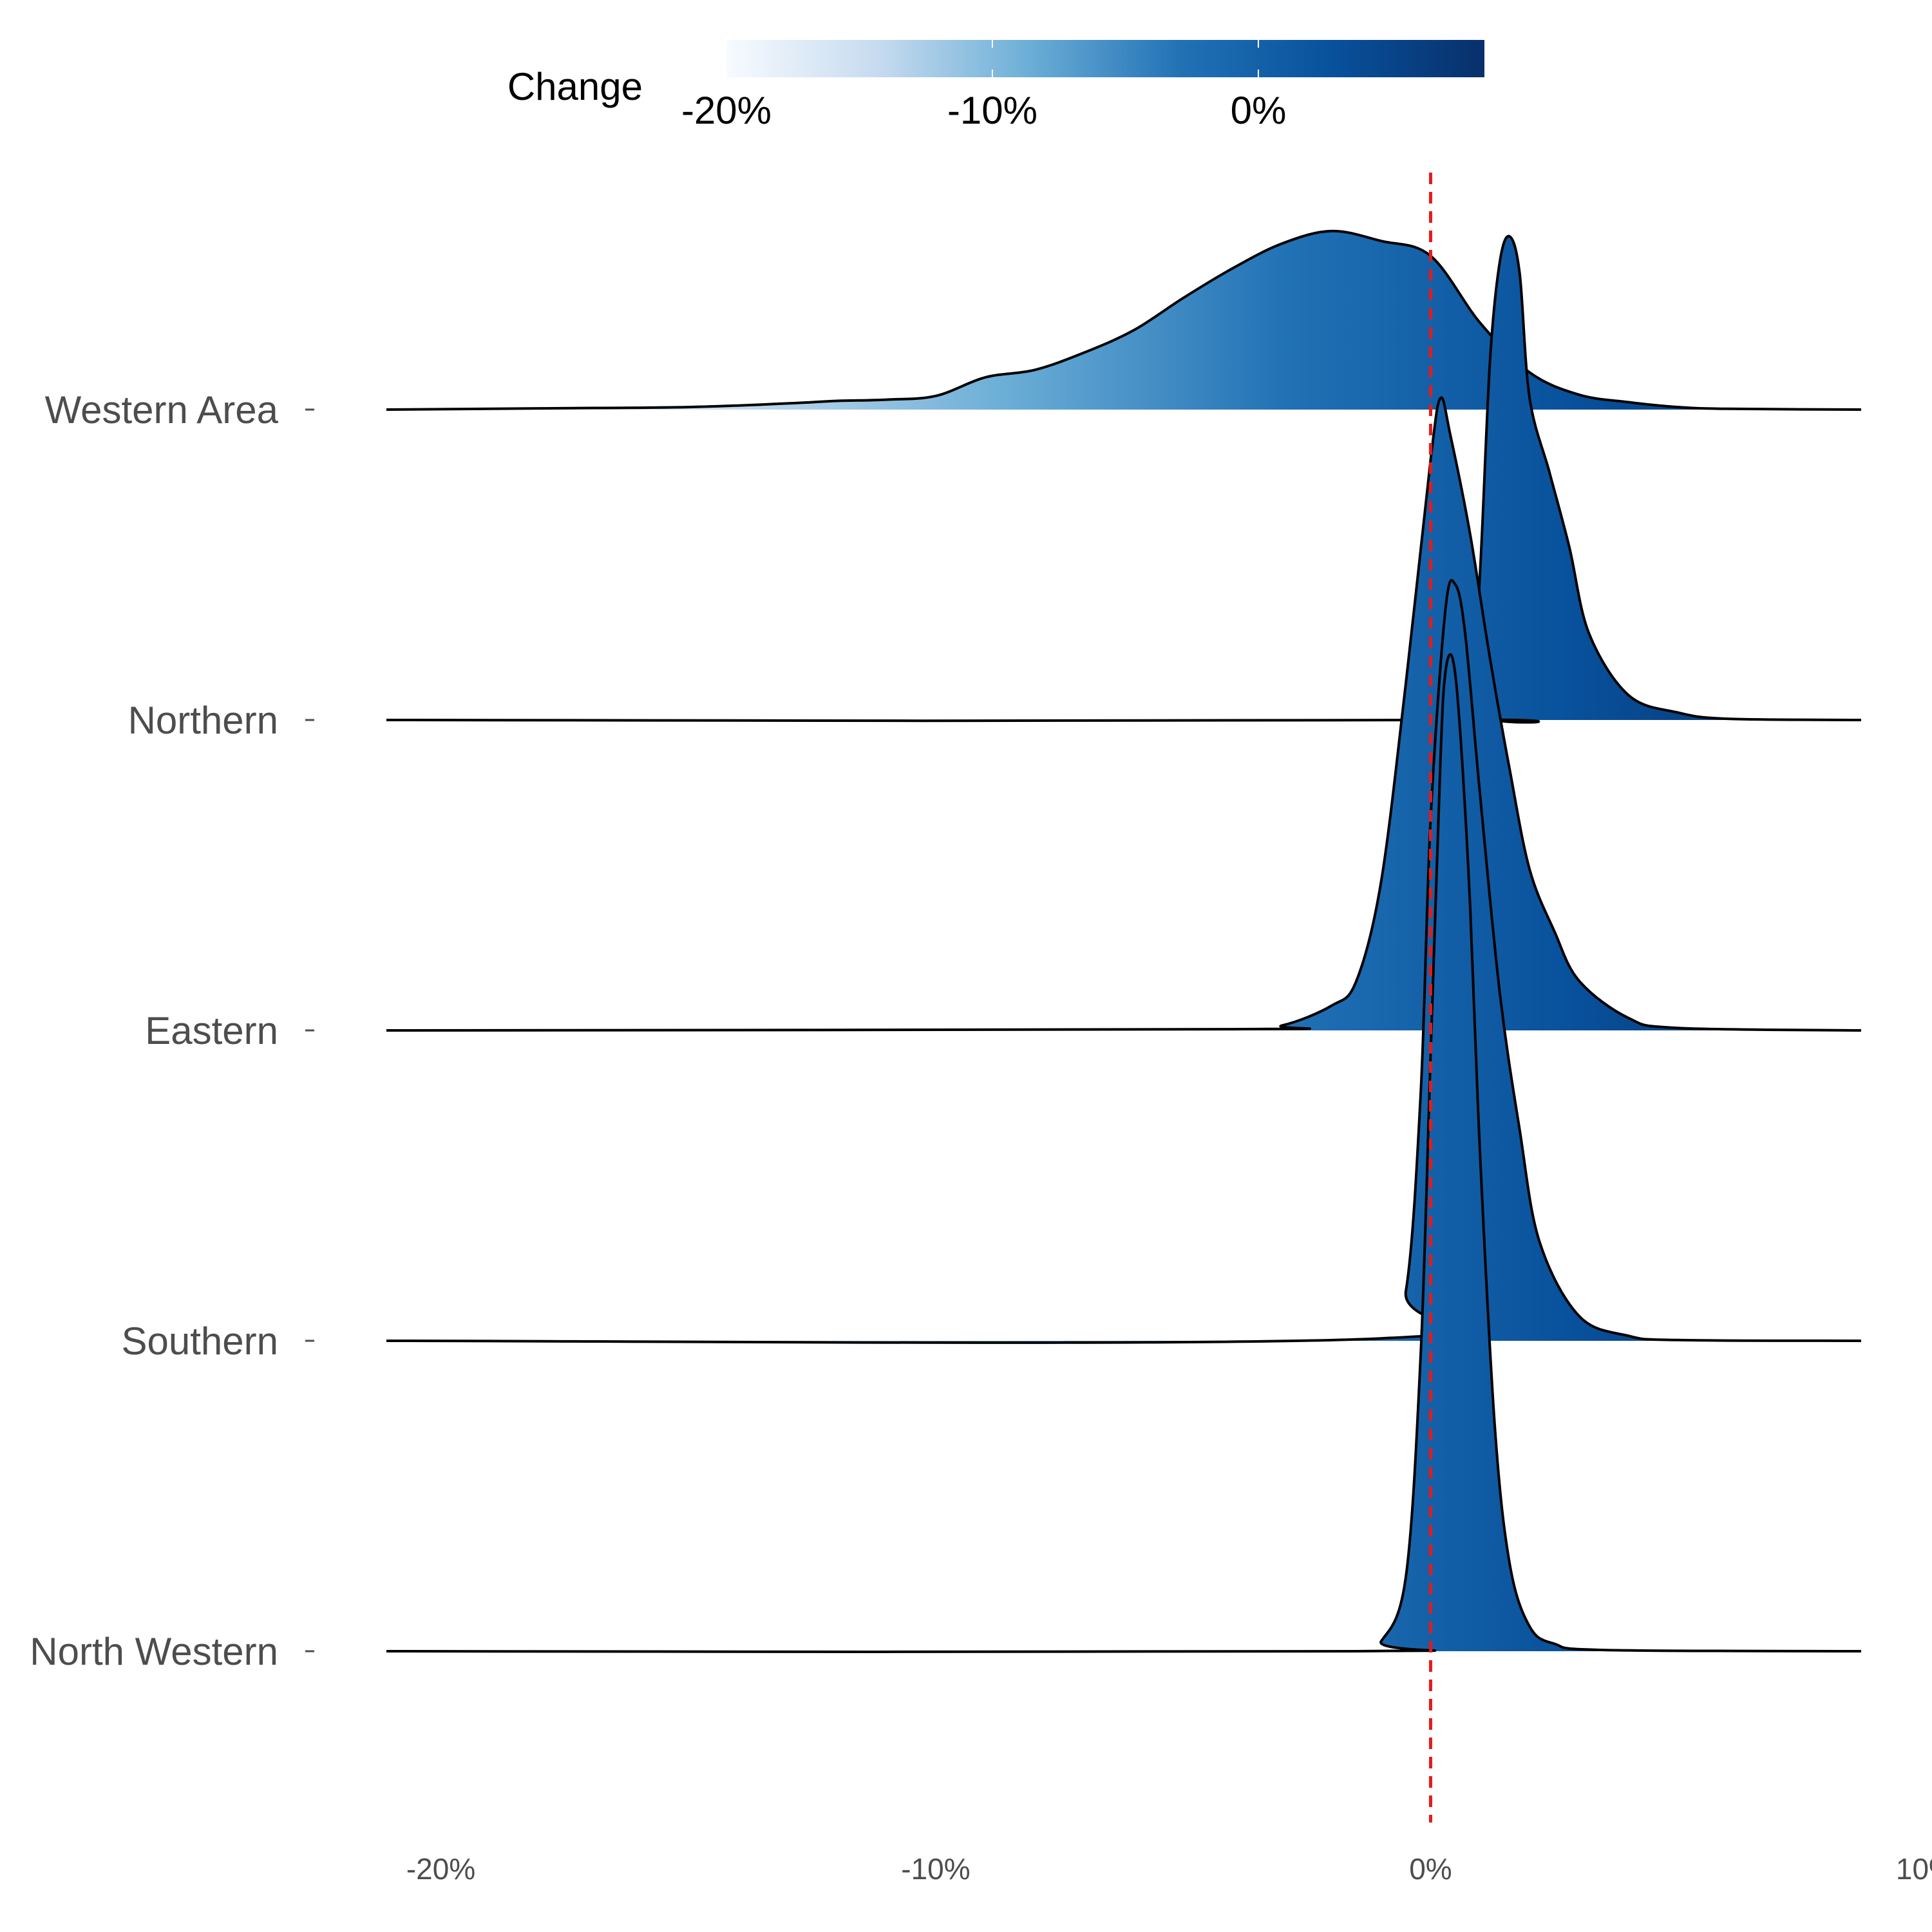 This screenshot has height=1932, width=1932. What do you see at coordinates (1169, 1869) in the screenshot?
I see `x-axis: -20% -10% 0% 10%` at bounding box center [1169, 1869].